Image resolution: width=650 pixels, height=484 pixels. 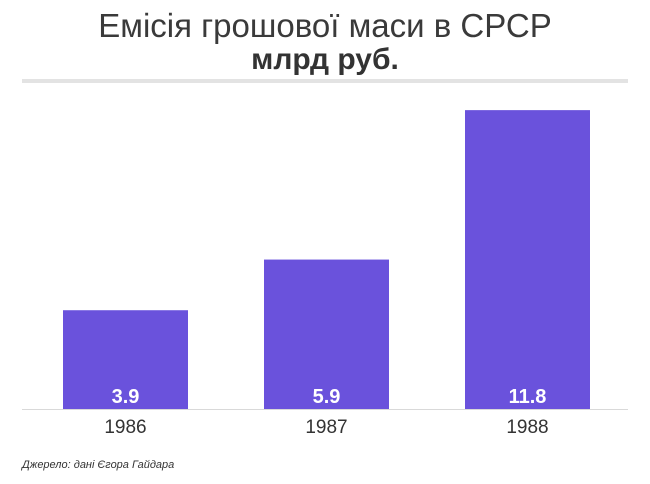 What do you see at coordinates (327, 397) in the screenshot?
I see `value-label-1987: 5.9` at bounding box center [327, 397].